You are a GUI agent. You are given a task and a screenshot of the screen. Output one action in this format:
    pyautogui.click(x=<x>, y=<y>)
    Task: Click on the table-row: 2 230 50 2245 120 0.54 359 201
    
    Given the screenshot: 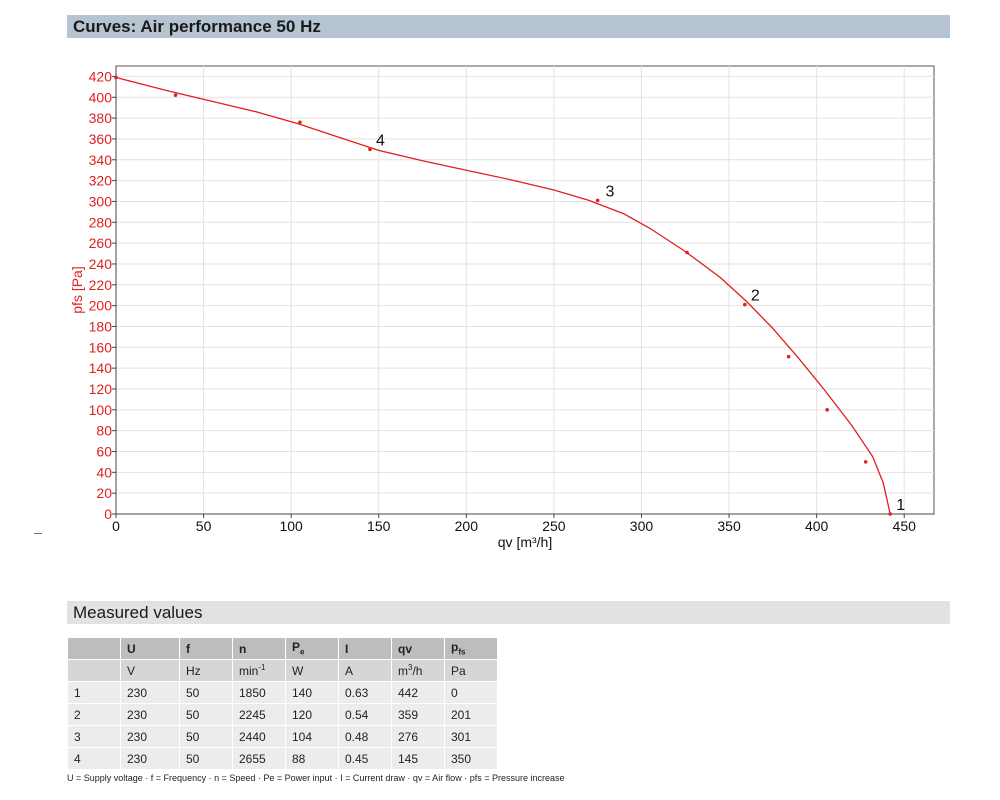 What is the action you would take?
    pyautogui.click(x=282, y=714)
    